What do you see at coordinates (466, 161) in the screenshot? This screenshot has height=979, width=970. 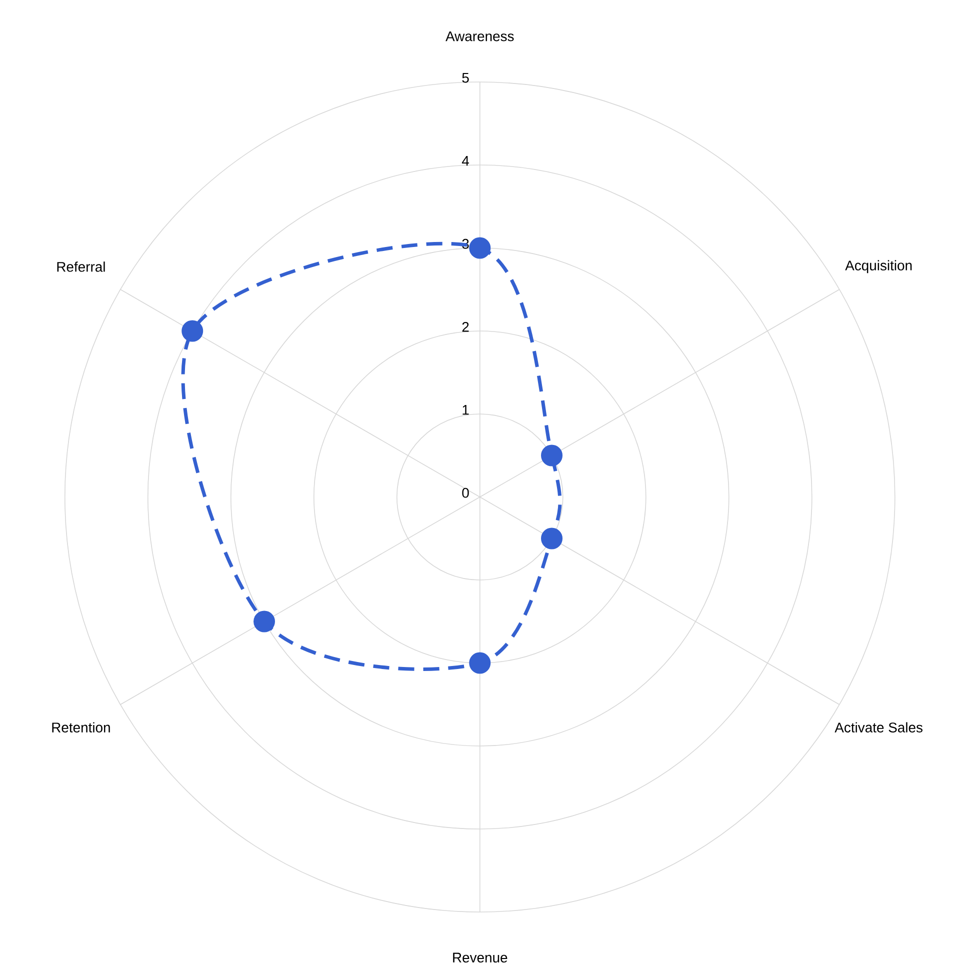 I see `y-tick-label: 4` at bounding box center [466, 161].